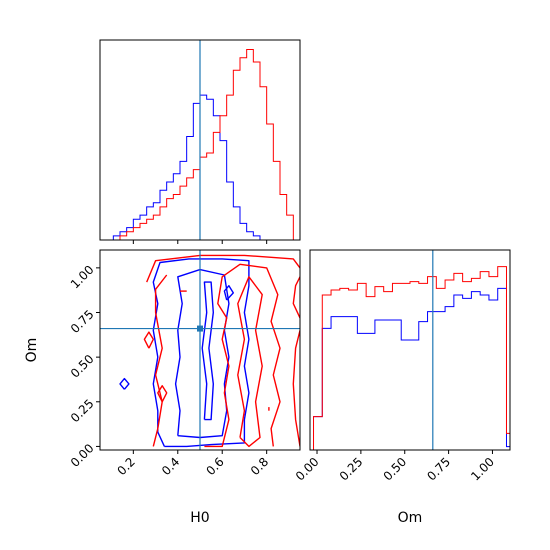 The image size is (550, 550). What do you see at coordinates (199, 518) in the screenshot?
I see `x-axis-label-h0: H0` at bounding box center [199, 518].